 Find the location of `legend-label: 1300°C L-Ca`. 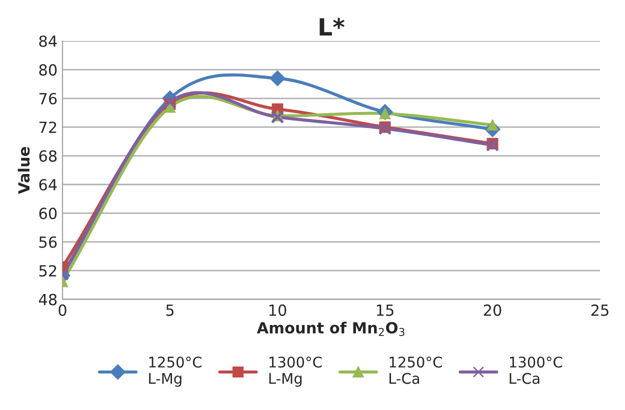

legend-label: 1300°C L-Ca is located at coordinates (536, 370).